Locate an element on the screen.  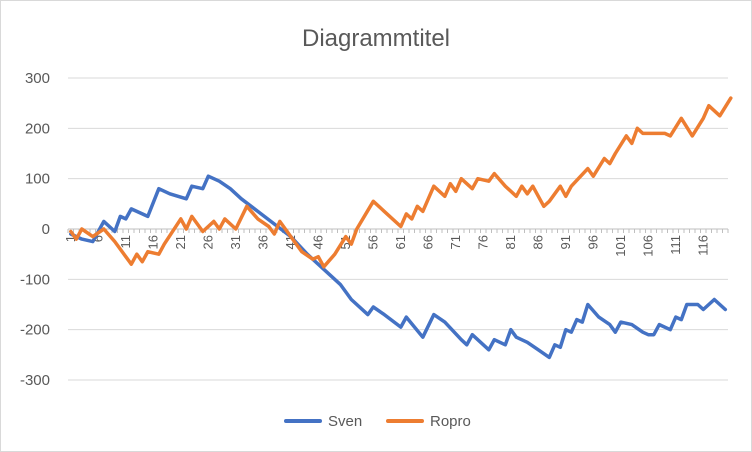
x-tick-label: 76 is located at coordinates (482, 242).